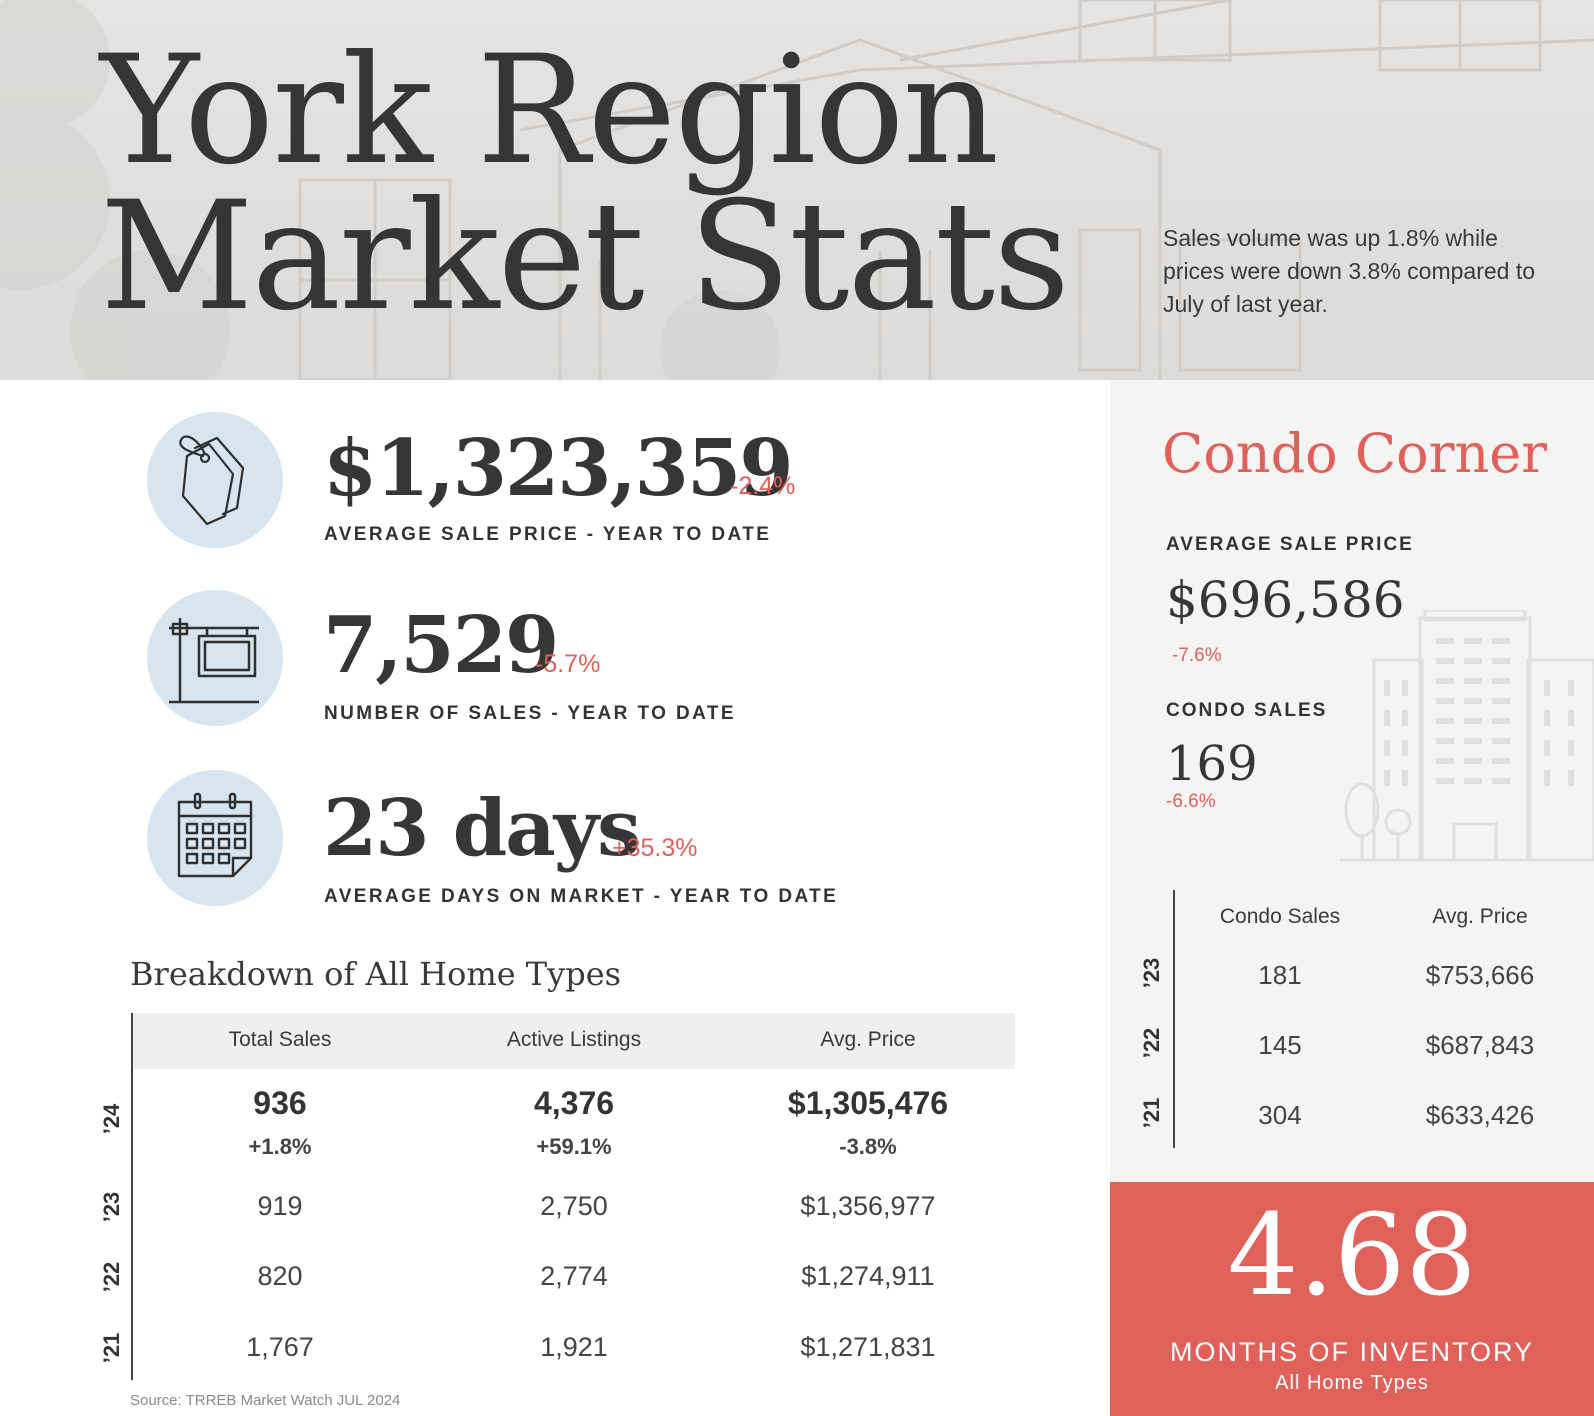  I want to click on table-cell: 2,750, so click(574, 1206).